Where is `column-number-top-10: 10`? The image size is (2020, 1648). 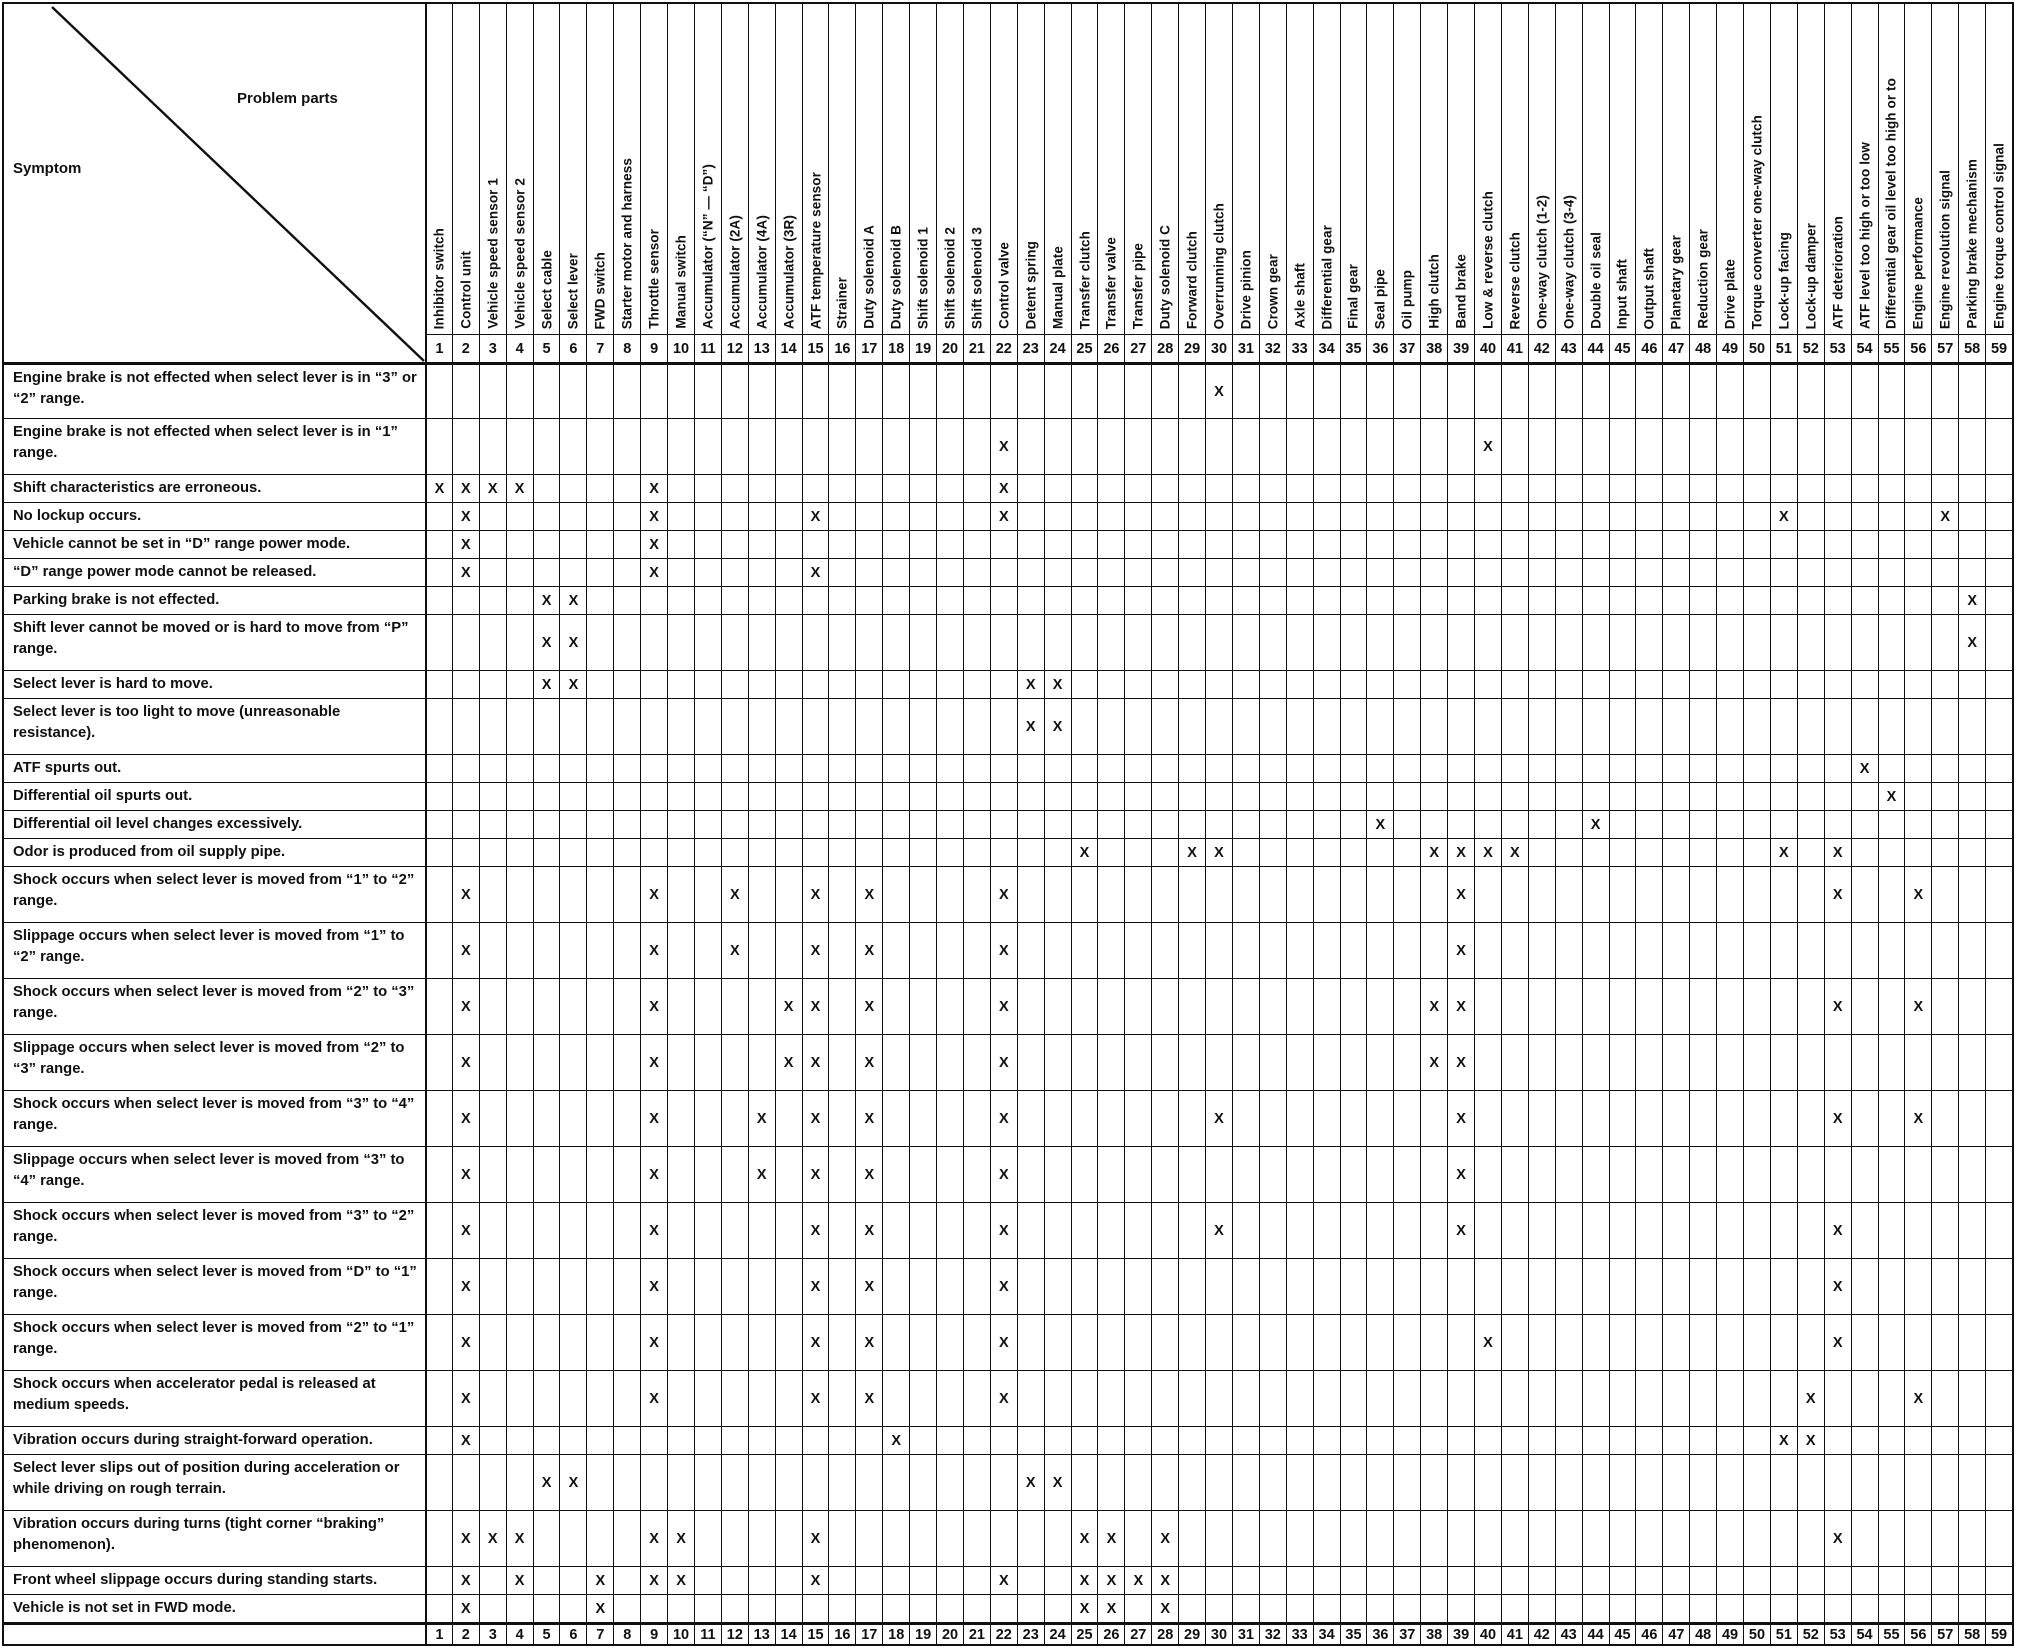
column-number-top-10: 10 is located at coordinates (680, 348).